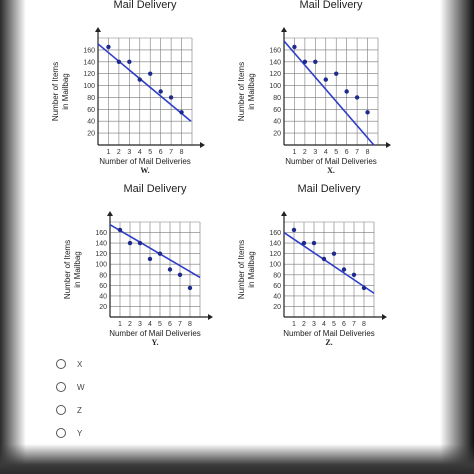  Describe the element at coordinates (69, 433) in the screenshot. I see `answer-option-y: Y` at that location.